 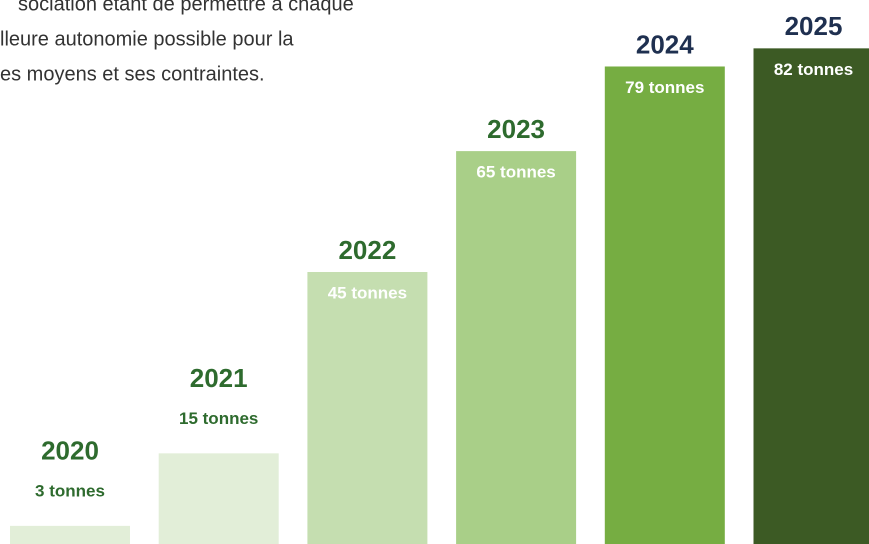 What do you see at coordinates (186, 7) in the screenshot?
I see `intro-text: sociation étant de permettre à chaque` at bounding box center [186, 7].